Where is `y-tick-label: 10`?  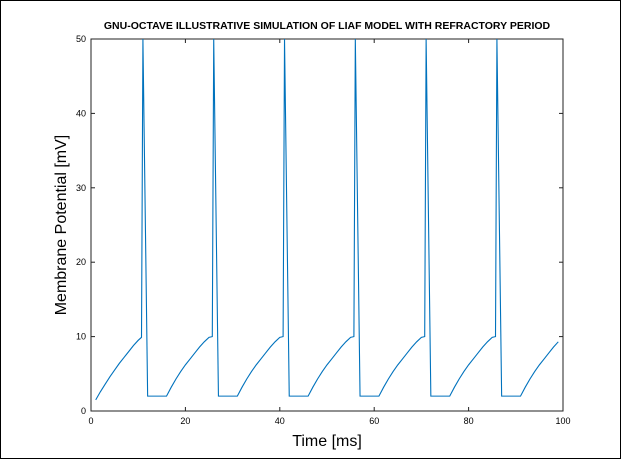 y-tick-label: 10 is located at coordinates (81, 337).